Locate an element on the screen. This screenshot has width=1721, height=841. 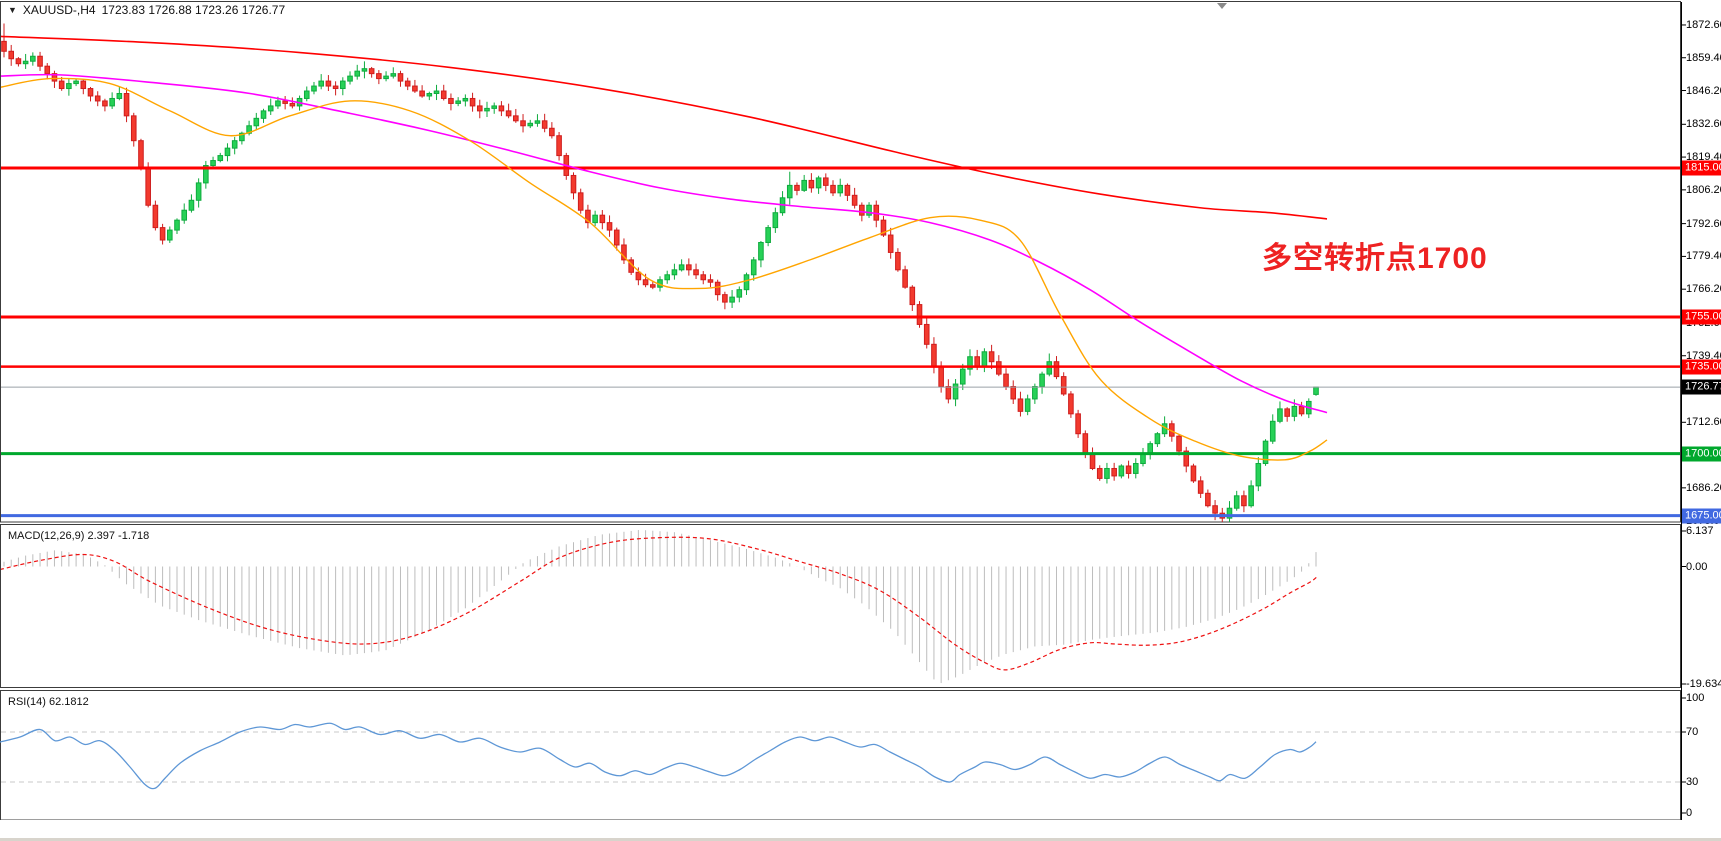
macd-signal-line is located at coordinates (659, 603).